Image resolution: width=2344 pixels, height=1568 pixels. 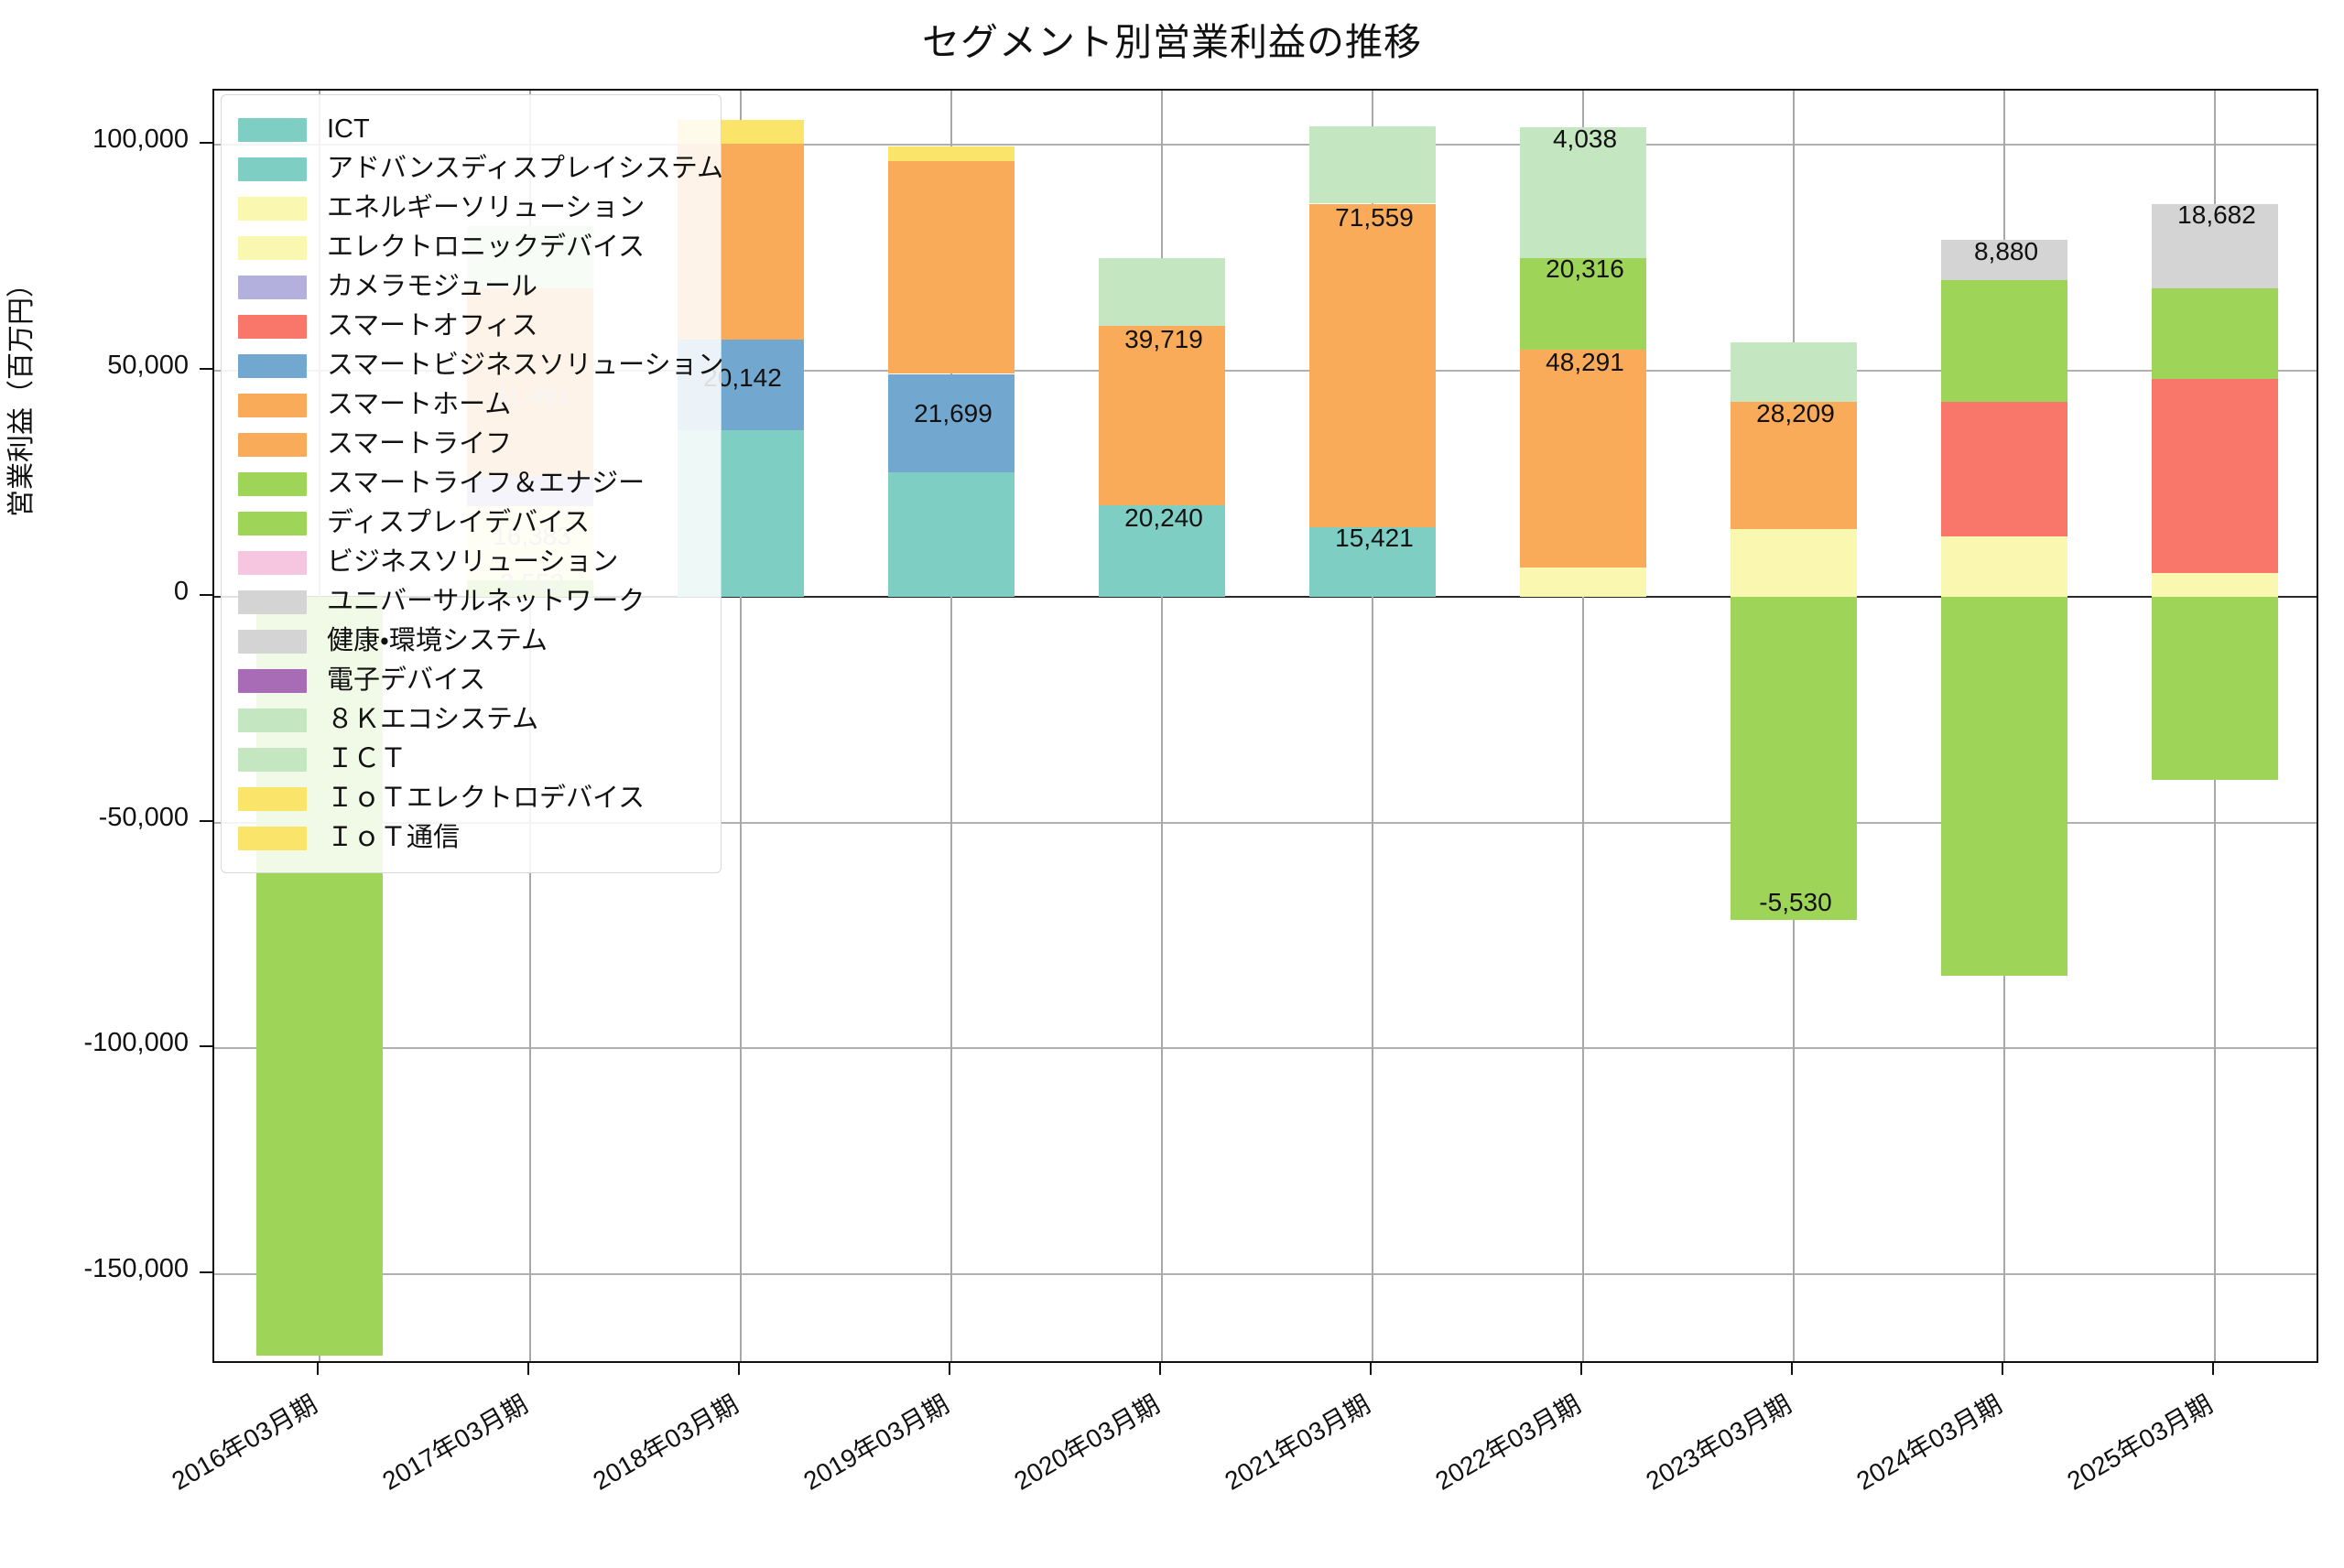 I want to click on legend-item: カメラモジュール, so click(x=471, y=287).